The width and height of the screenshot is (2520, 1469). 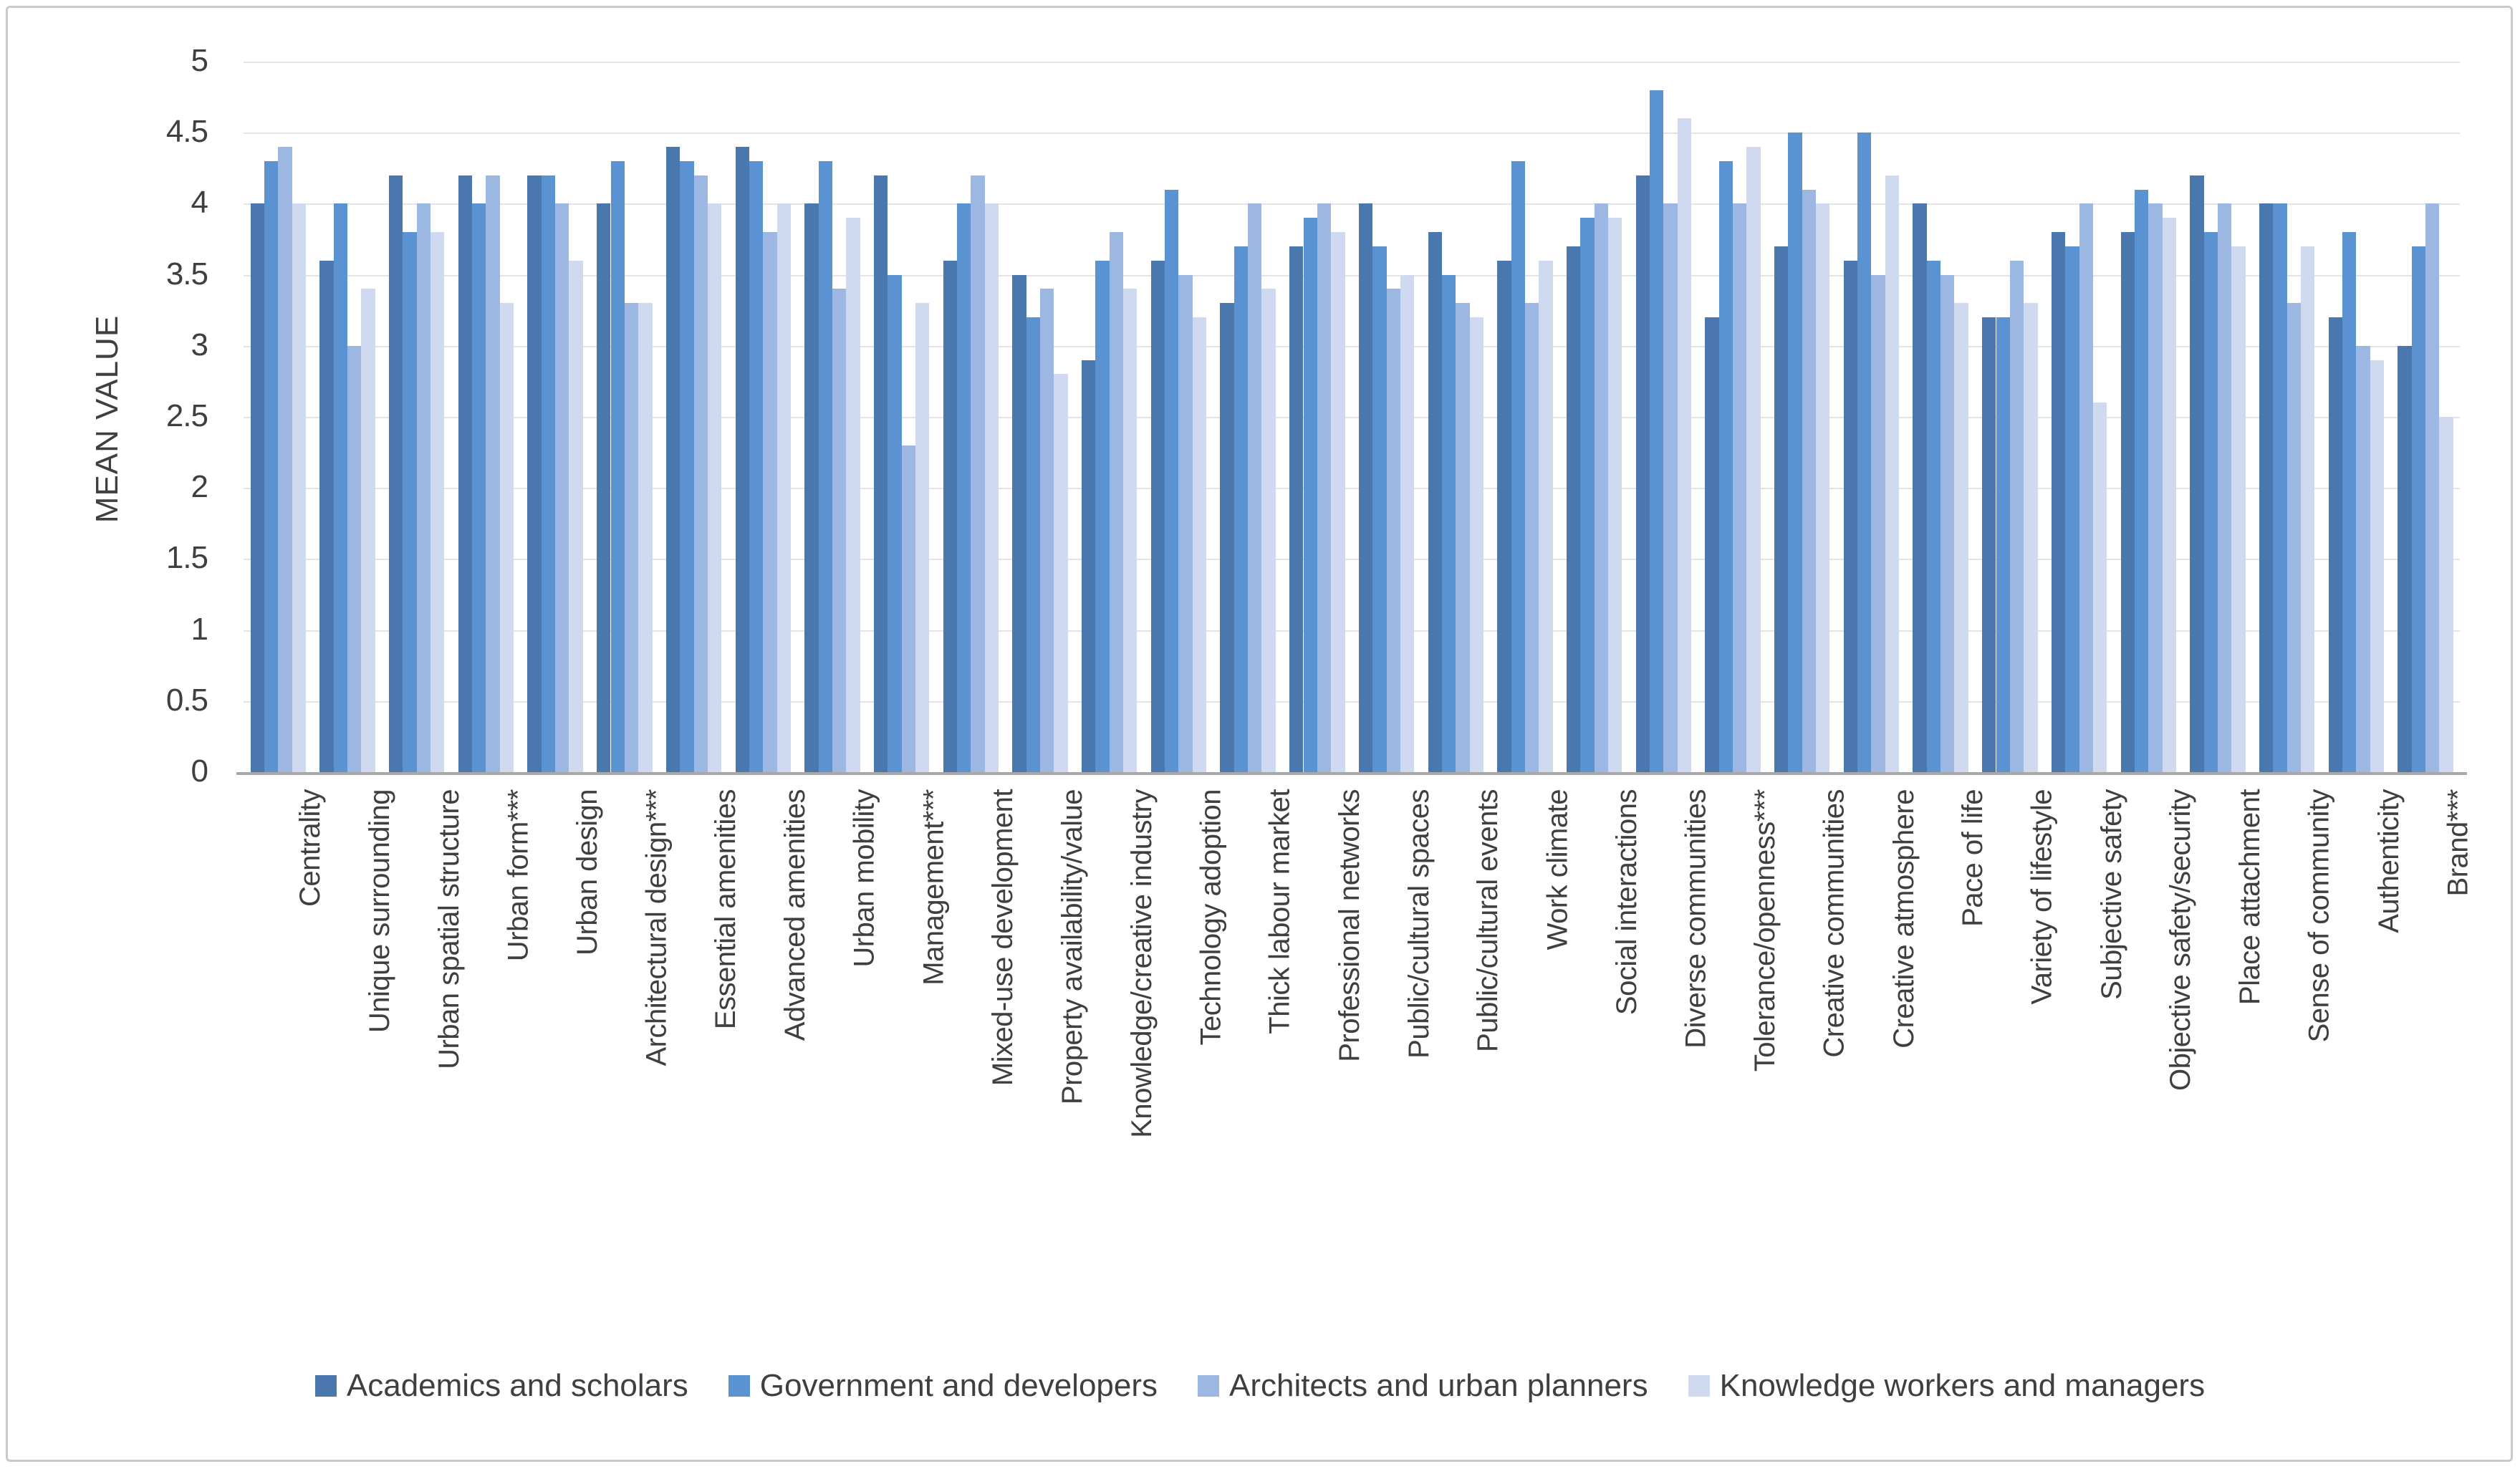 I want to click on x-category-label: Urban design, so click(x=588, y=872).